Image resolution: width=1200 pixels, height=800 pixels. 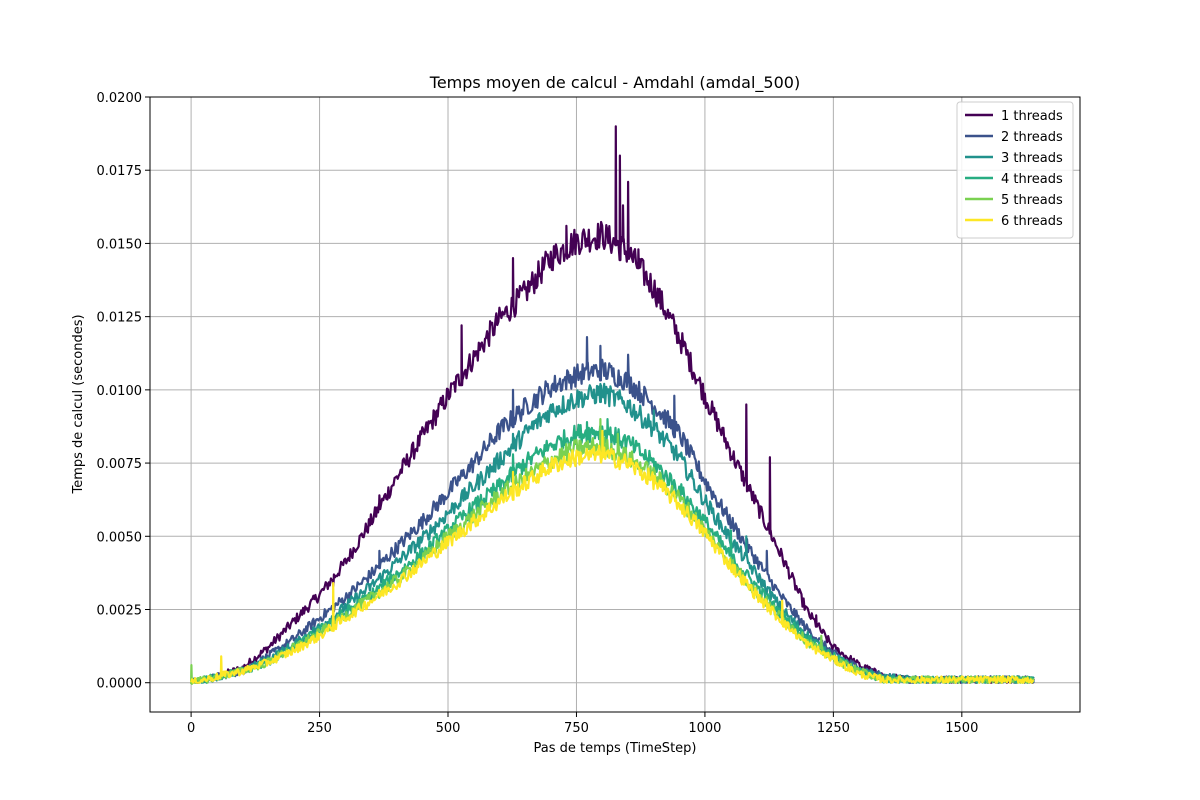 I want to click on x-tick-label: 500, so click(x=448, y=728).